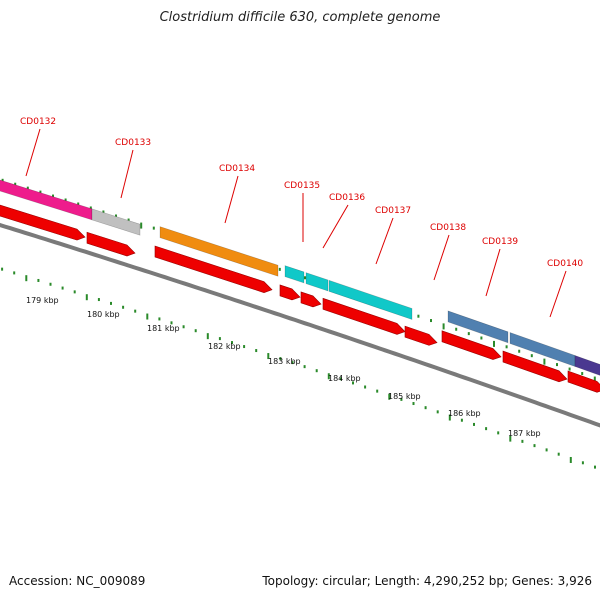 The height and width of the screenshot is (600, 600). What do you see at coordinates (42, 300) in the screenshot?
I see `kbp-label: 179 kbp` at bounding box center [42, 300].